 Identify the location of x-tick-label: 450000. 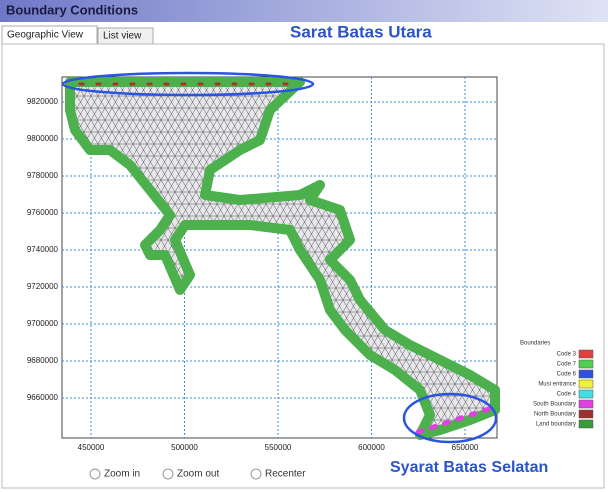
(91, 447).